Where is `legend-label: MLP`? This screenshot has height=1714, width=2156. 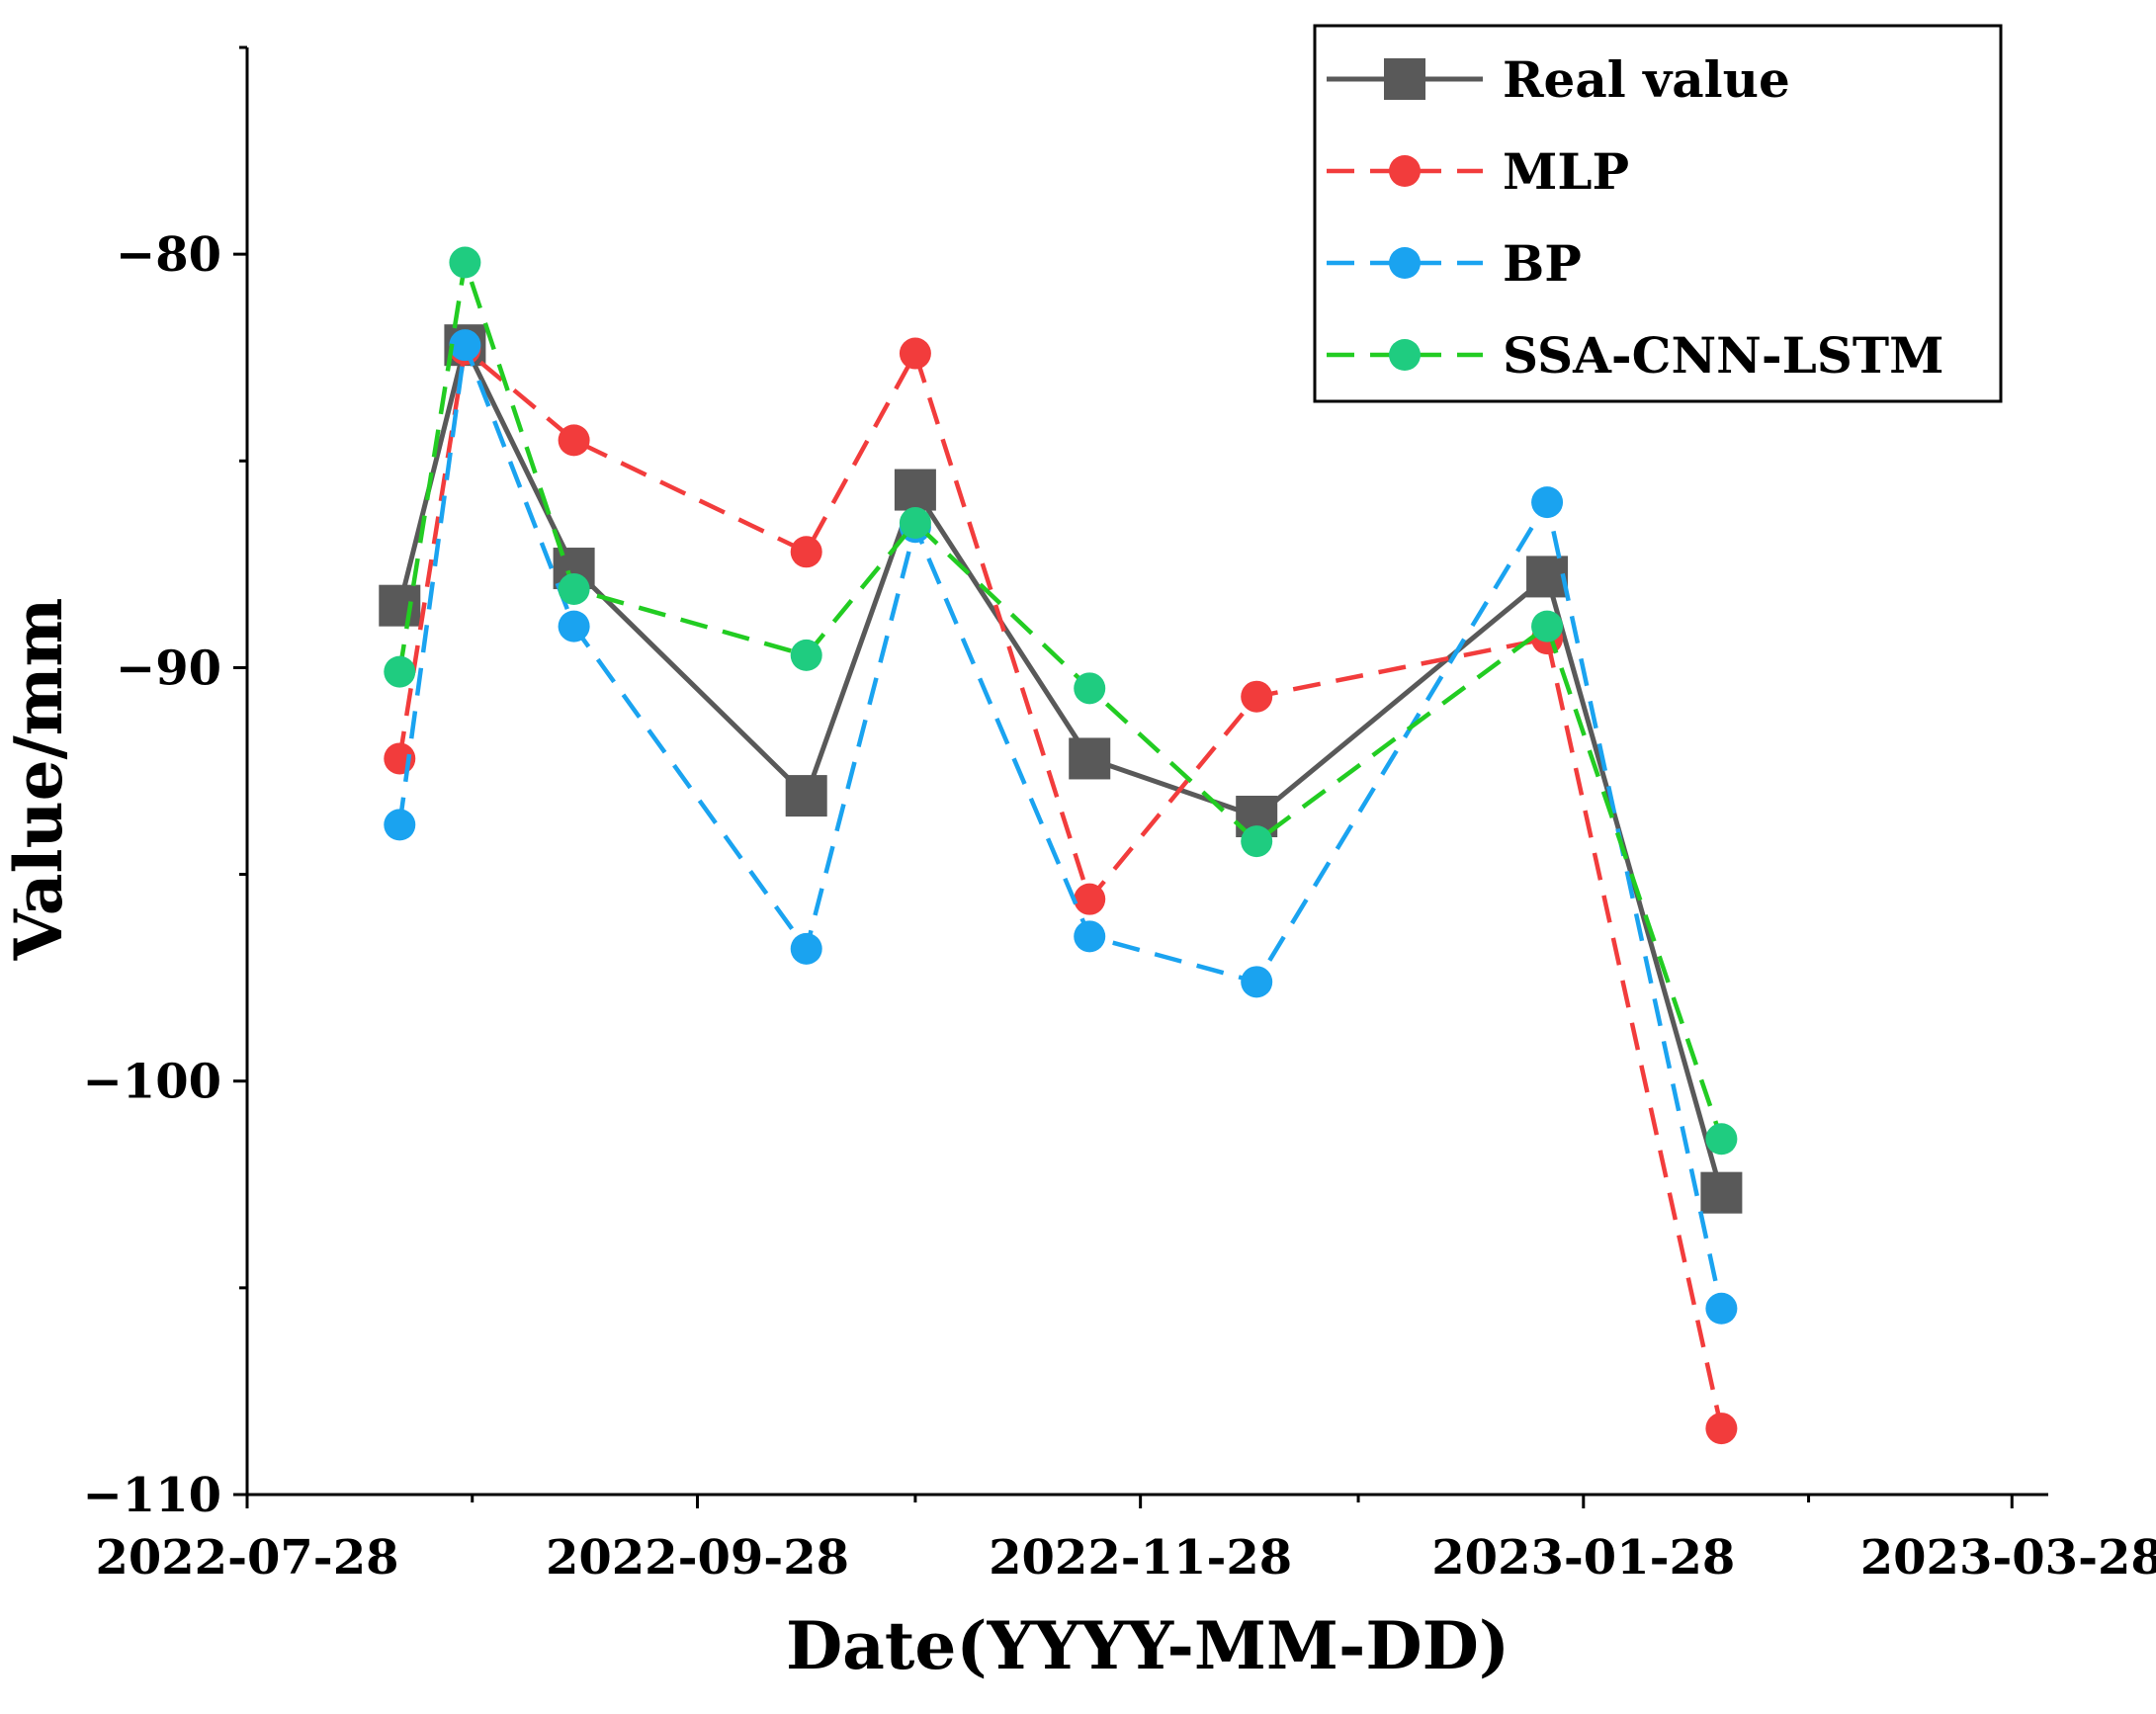
legend-label: MLP is located at coordinates (1566, 171).